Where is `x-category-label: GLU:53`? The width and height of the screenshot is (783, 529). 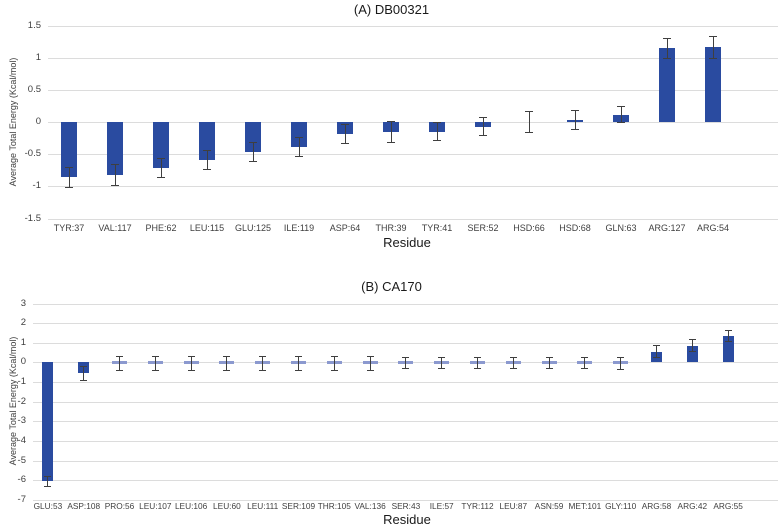
x-category-label: GLU:53 is located at coordinates (48, 506).